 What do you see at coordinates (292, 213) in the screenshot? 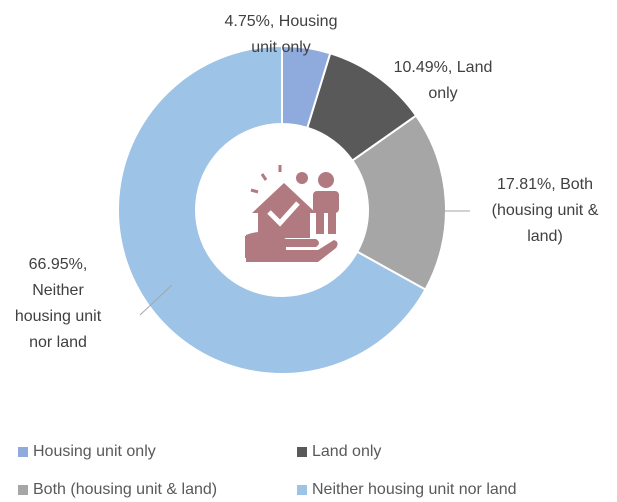
I see `center-icon` at bounding box center [292, 213].